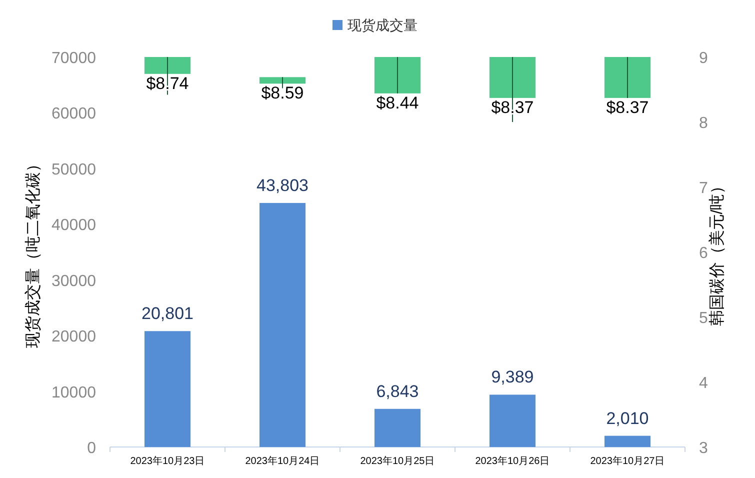 This screenshot has width=755, height=478. Describe the element at coordinates (91, 448) in the screenshot. I see `y-tick-label: 0` at that location.